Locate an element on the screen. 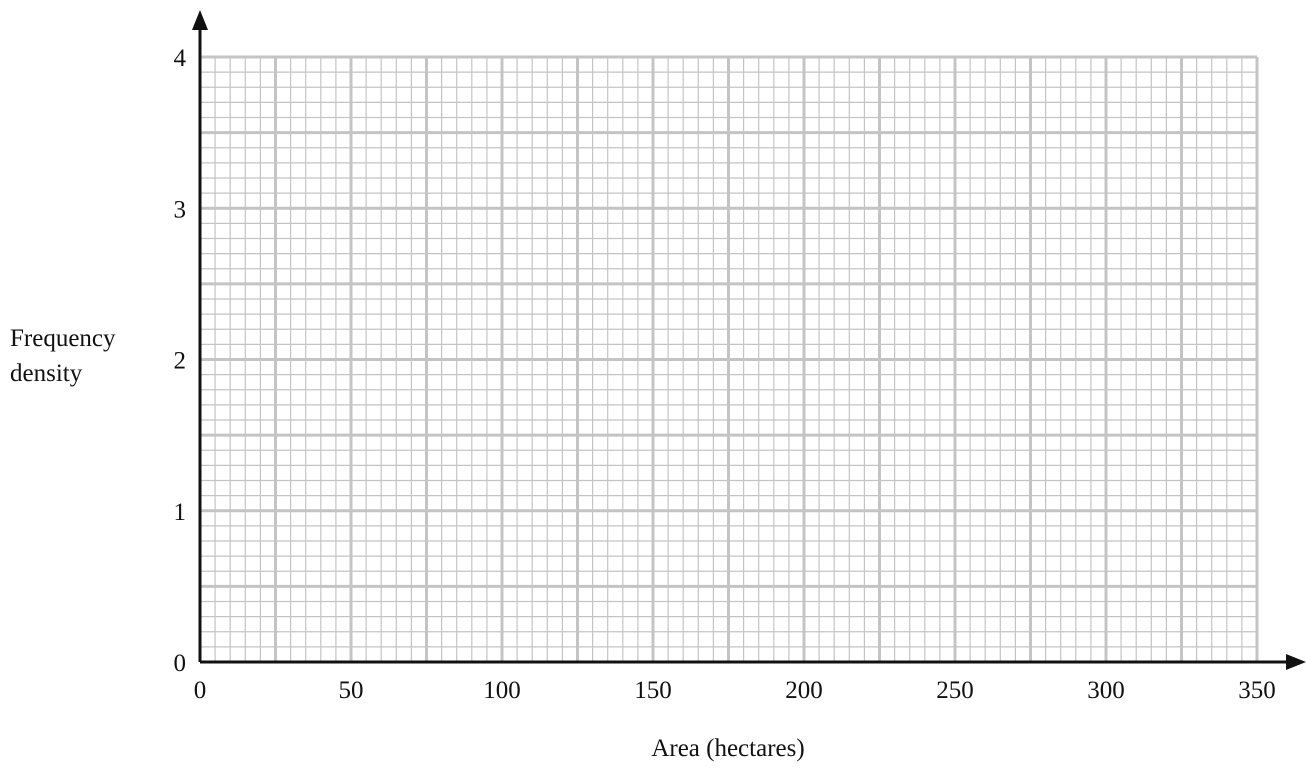  x-tick-label: 300 is located at coordinates (1106, 690).